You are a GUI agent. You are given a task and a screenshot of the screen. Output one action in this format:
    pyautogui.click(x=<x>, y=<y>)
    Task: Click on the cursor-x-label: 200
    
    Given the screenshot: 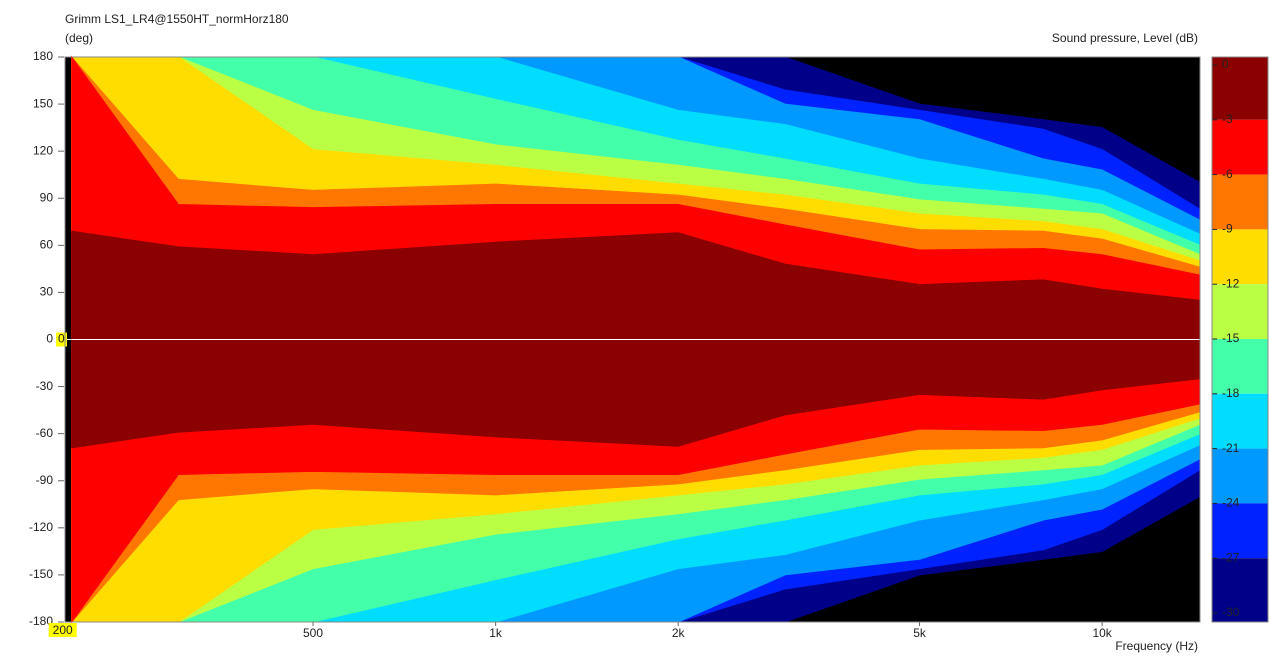 What is the action you would take?
    pyautogui.click(x=63, y=630)
    